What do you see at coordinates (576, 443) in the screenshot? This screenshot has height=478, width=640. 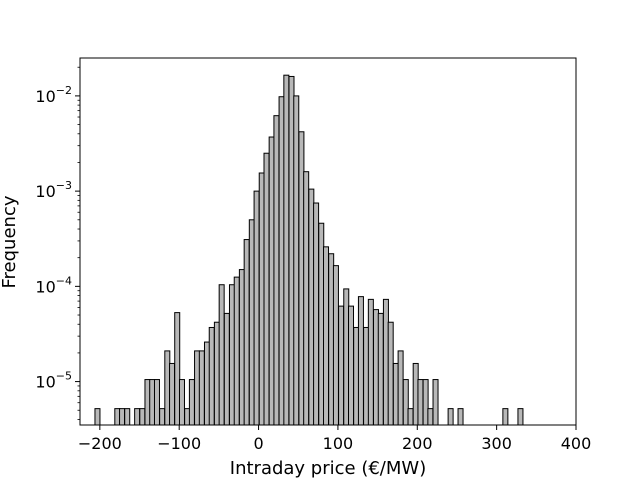 I see `x-tick-label: 400` at bounding box center [576, 443].